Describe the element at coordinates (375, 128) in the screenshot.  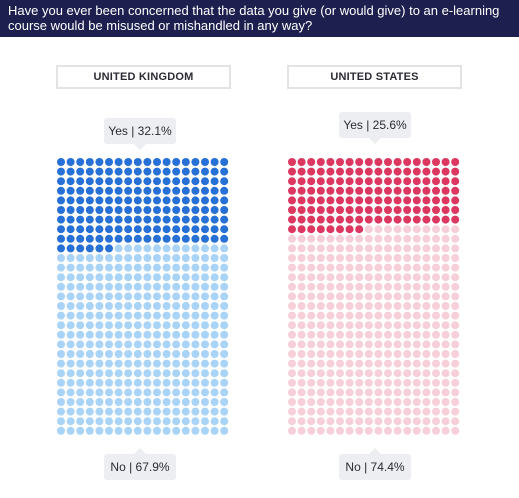
I see `us-yes-label: Yes | 25.6%` at that location.